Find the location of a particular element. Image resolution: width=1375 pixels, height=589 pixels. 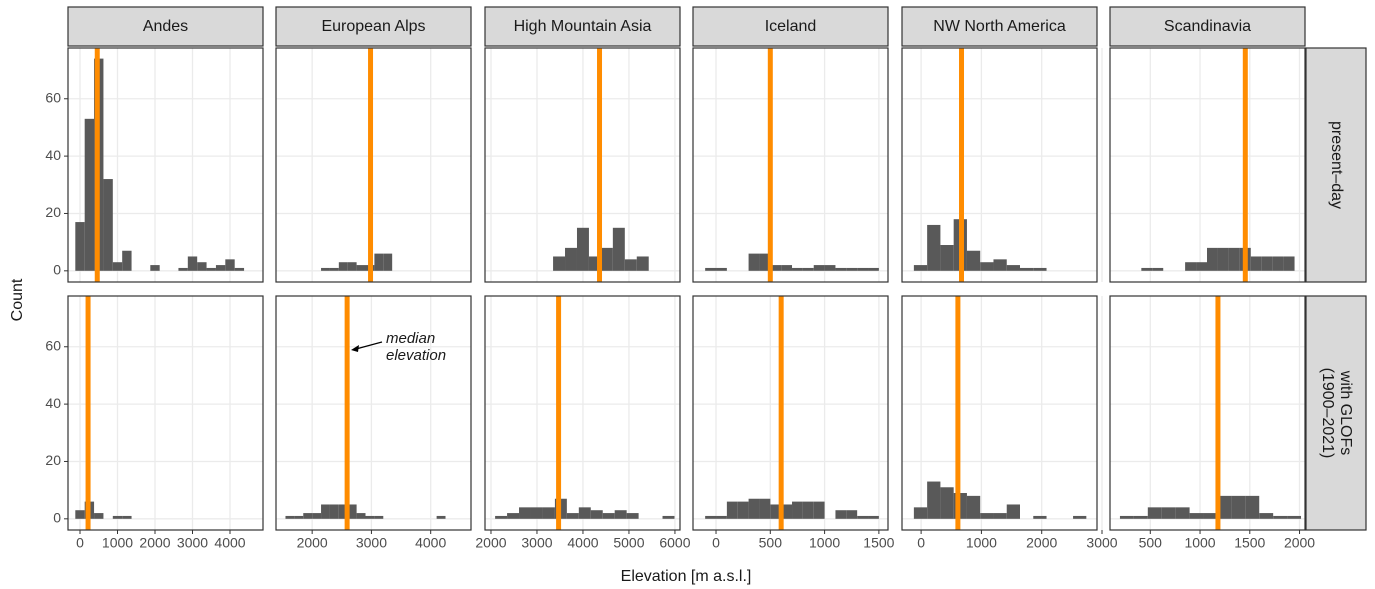

column-strip-label: Iceland is located at coordinates (791, 26).